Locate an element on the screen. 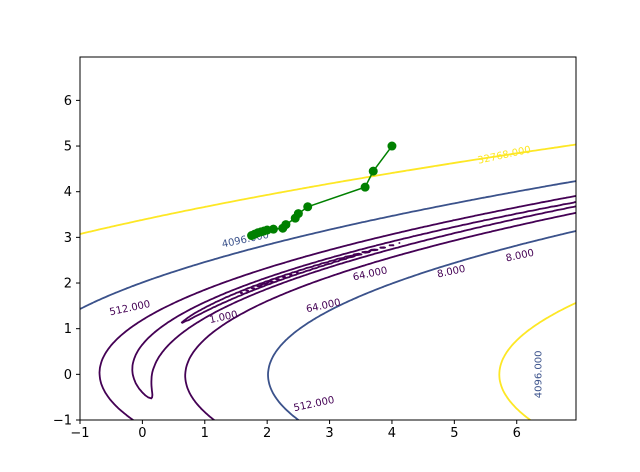 The image size is (640, 472). y-tick-label: 2 is located at coordinates (68, 284).